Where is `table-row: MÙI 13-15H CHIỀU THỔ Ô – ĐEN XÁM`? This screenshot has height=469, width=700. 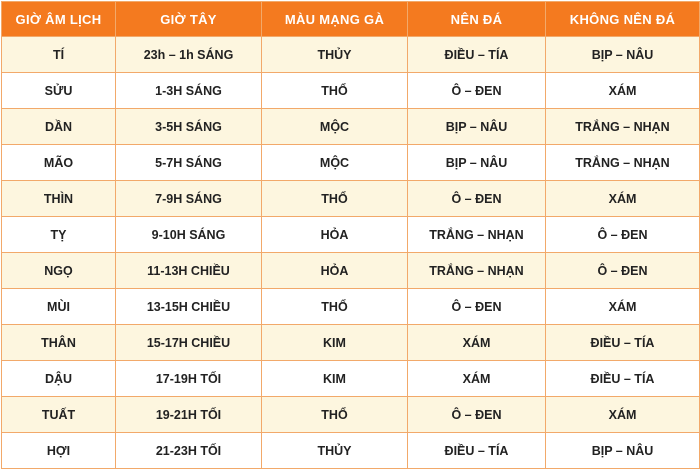 table-row: MÙI 13-15H CHIỀU THỔ Ô – ĐEN XÁM is located at coordinates (350, 306).